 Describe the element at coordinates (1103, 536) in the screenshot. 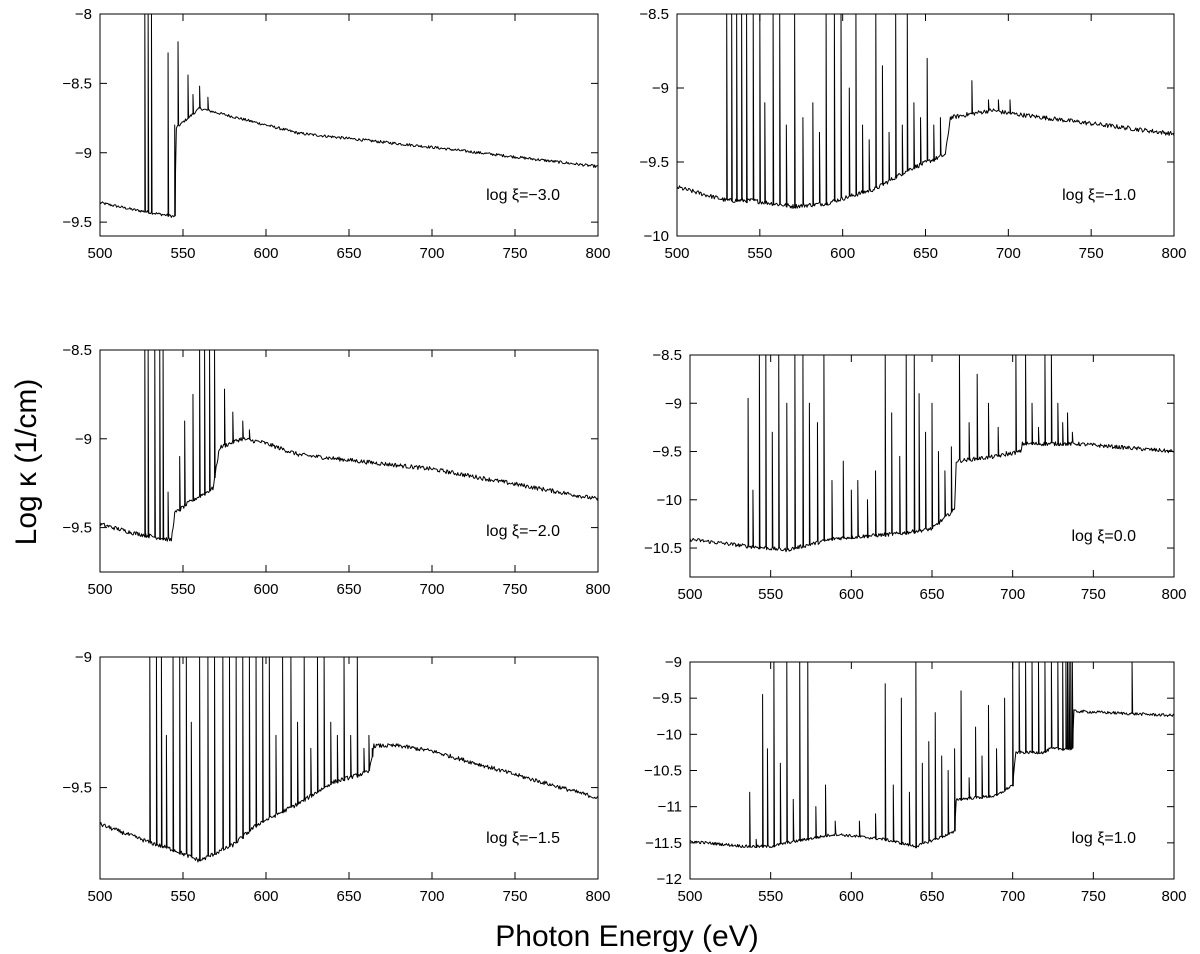

I see `panel-annotation: log ξ=0.0` at that location.